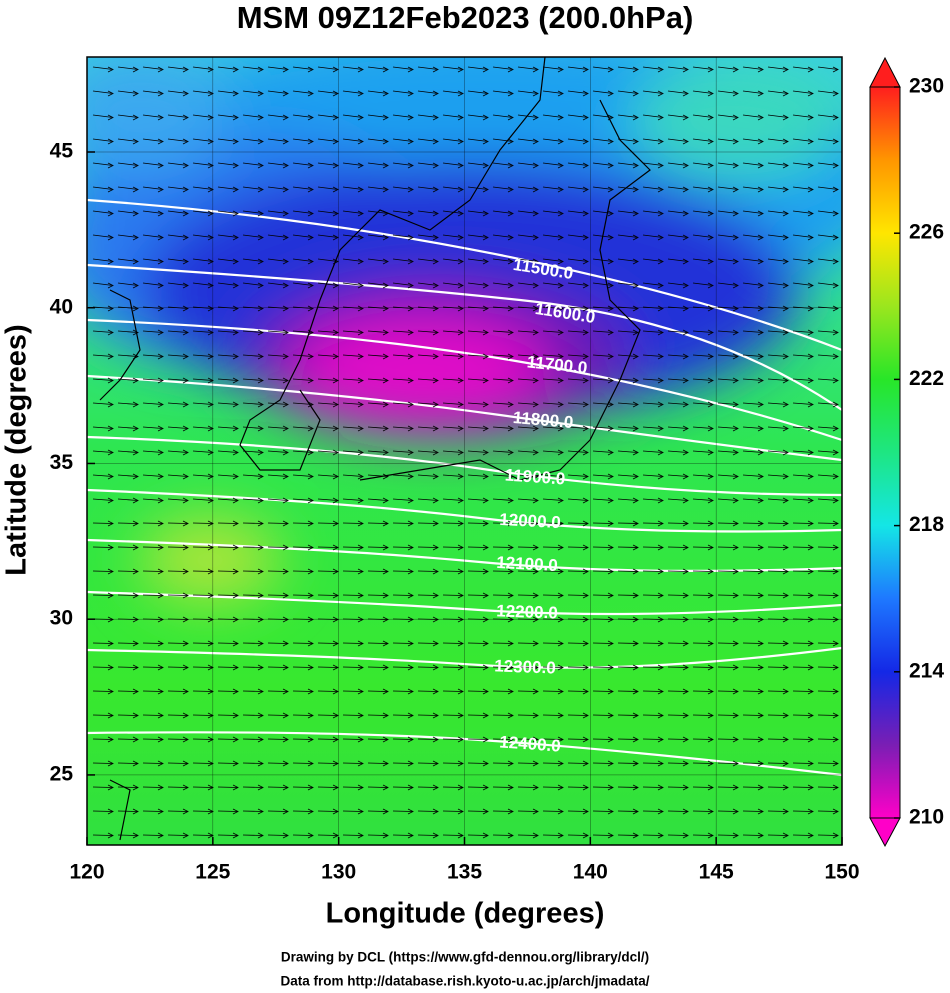 This screenshot has width=950, height=993. Describe the element at coordinates (926, 86) in the screenshot. I see `colorbar-tick-label: 230` at that location.